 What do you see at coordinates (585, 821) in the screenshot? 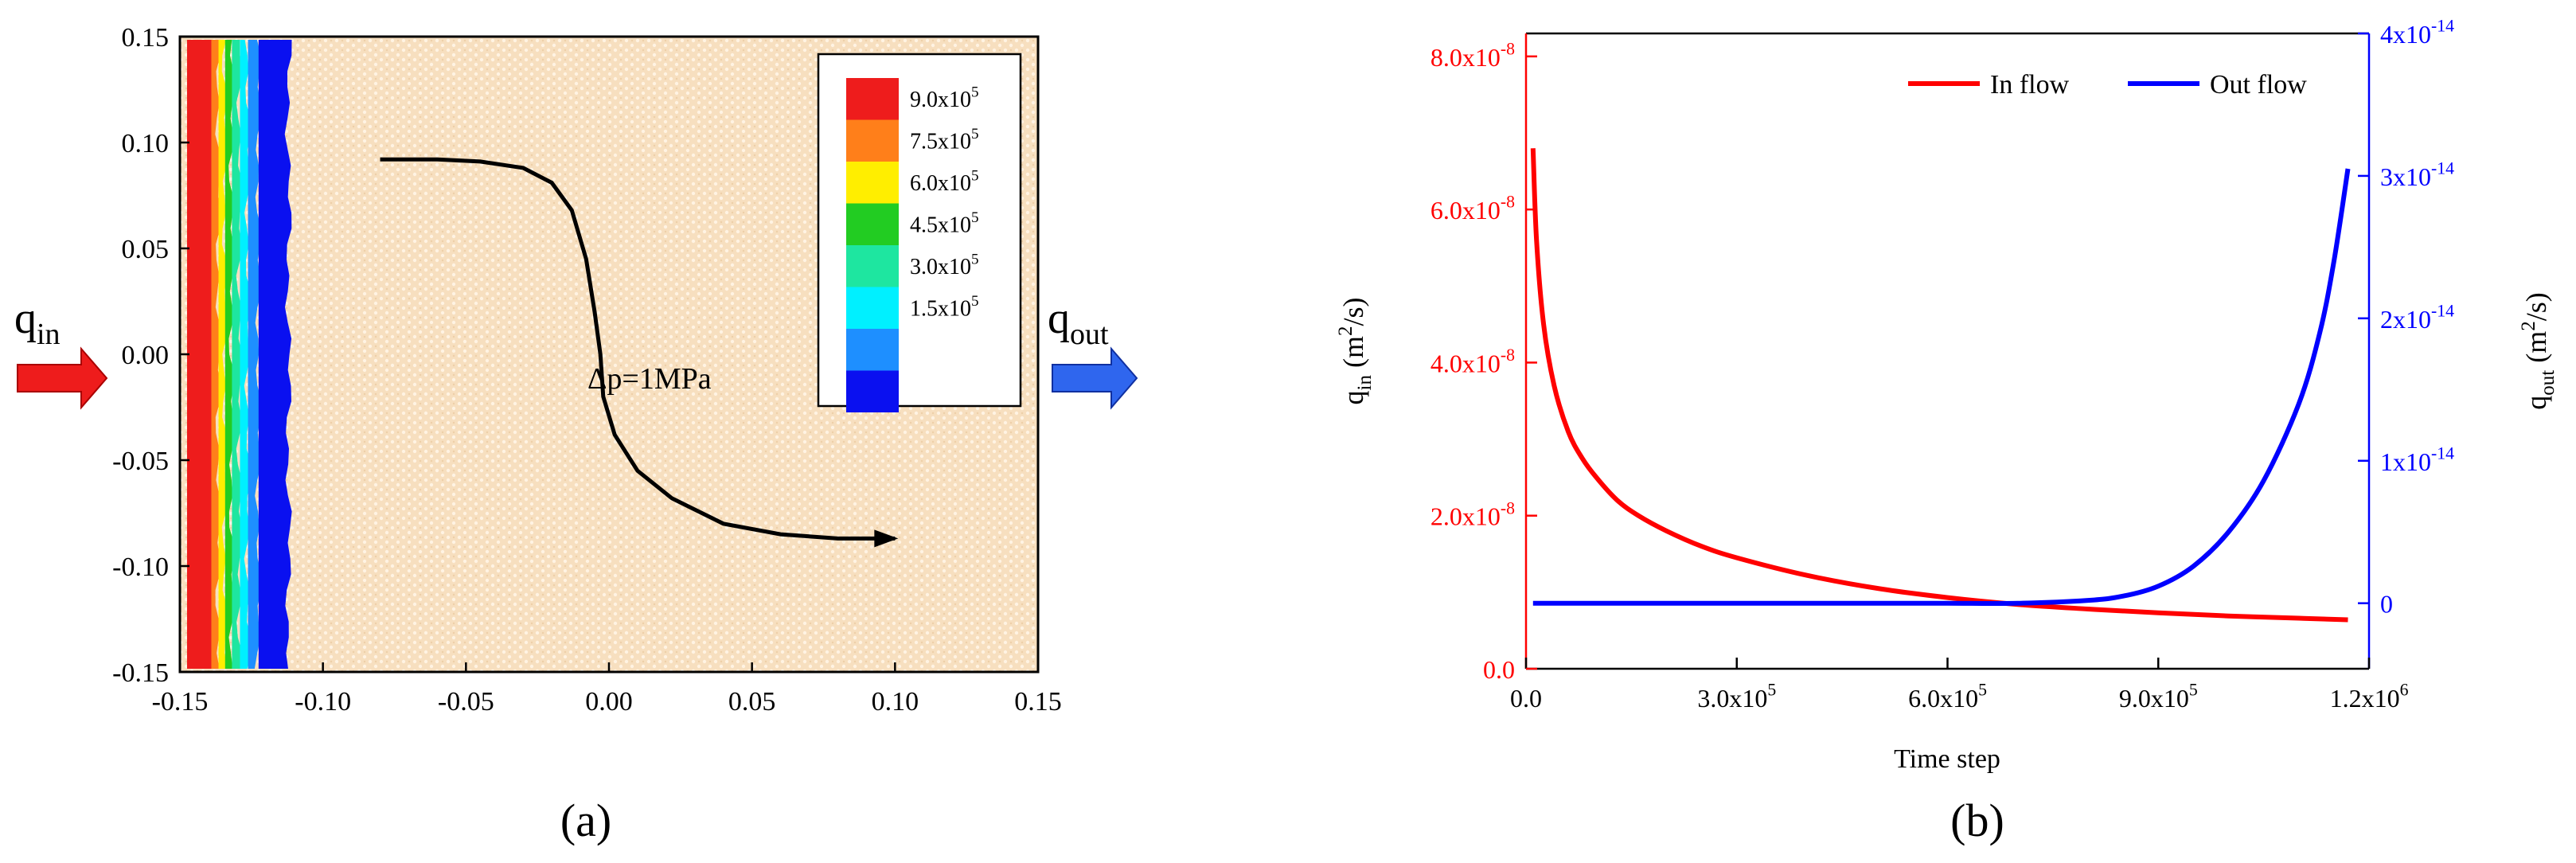
I see `panel-a-label: (a)` at bounding box center [585, 821].